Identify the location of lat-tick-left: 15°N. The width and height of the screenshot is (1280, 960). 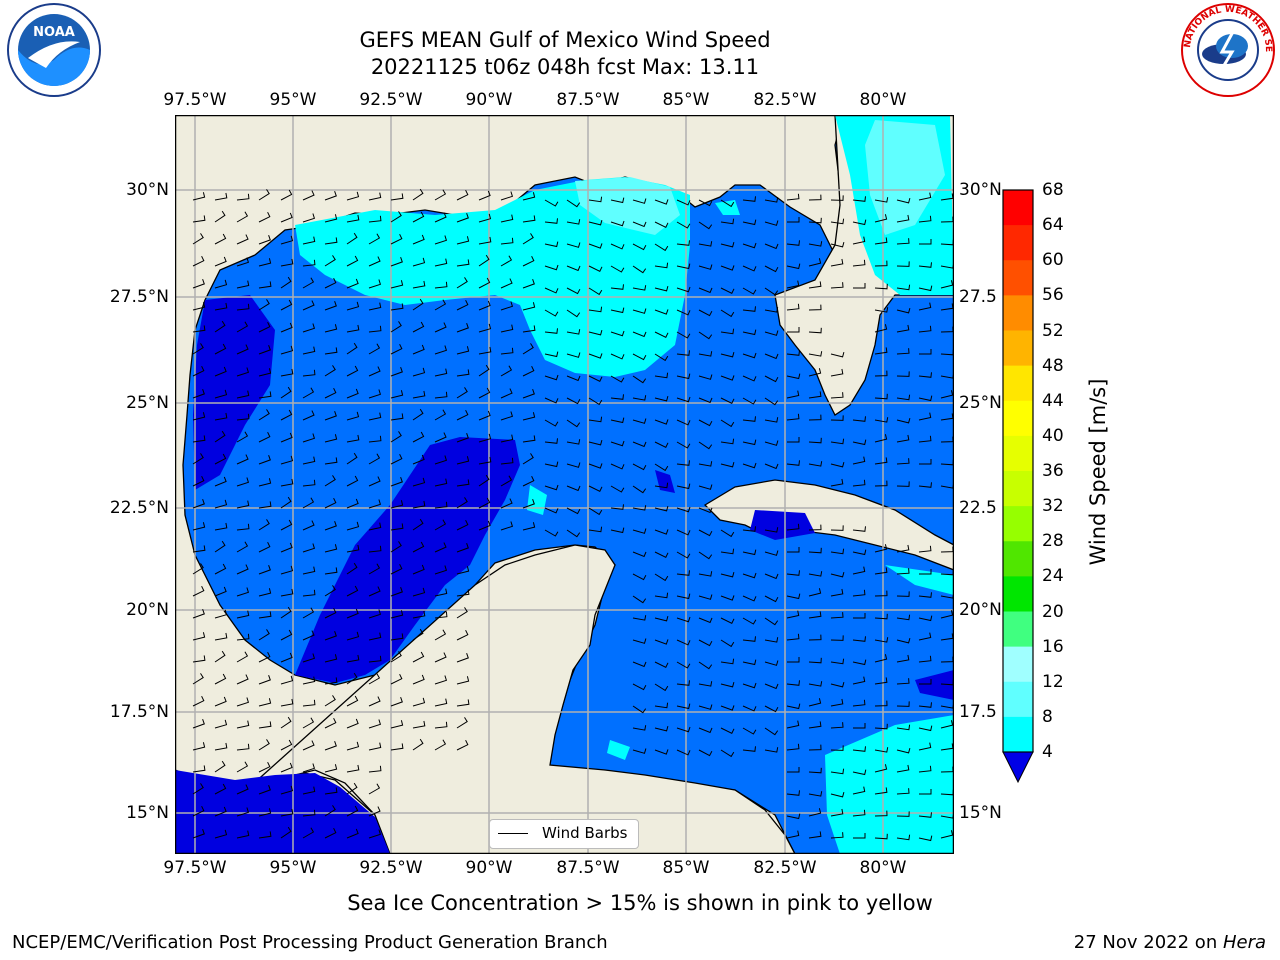
(147, 813).